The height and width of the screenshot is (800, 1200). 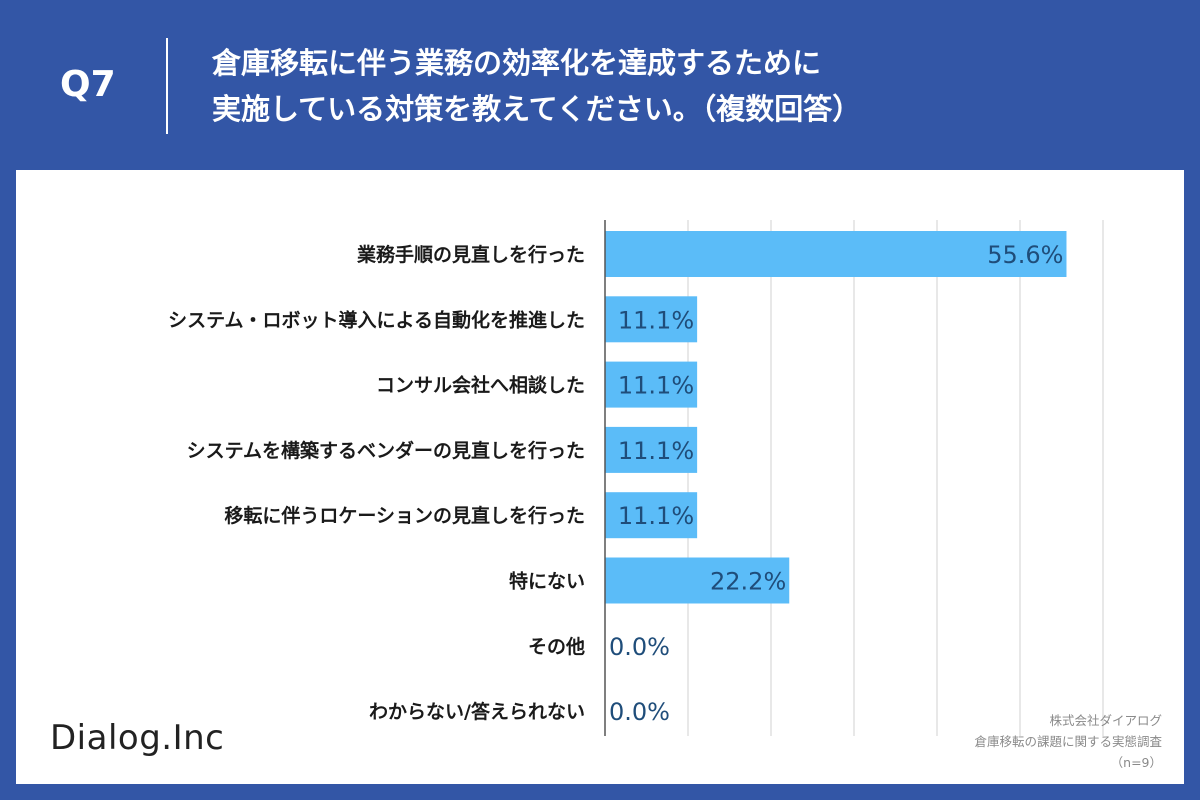 I want to click on category-label: わからない/答えられない, so click(x=477, y=711).